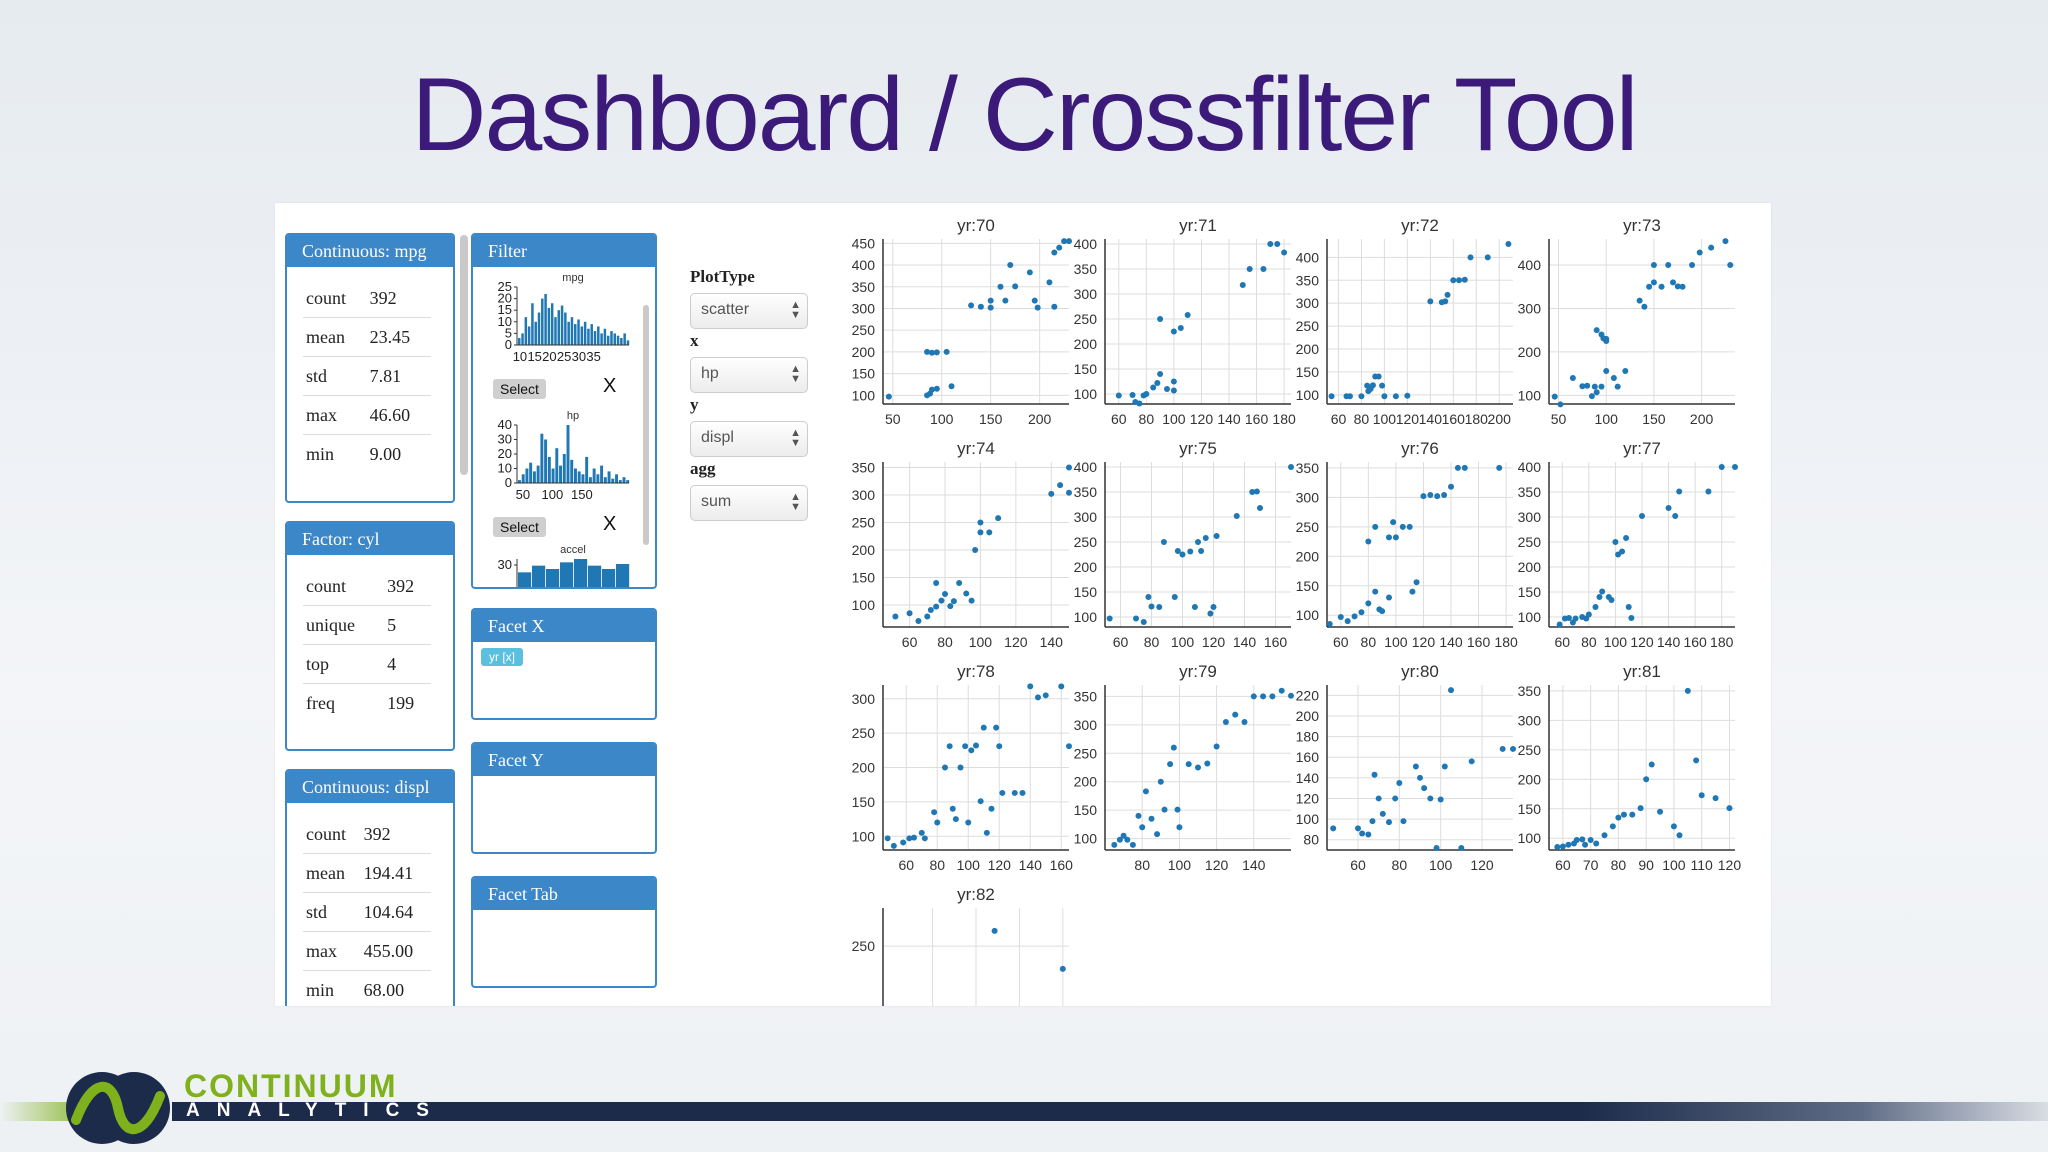 The height and width of the screenshot is (1152, 2048). What do you see at coordinates (893, 419) in the screenshot?
I see `x-tick-label: 50` at bounding box center [893, 419].